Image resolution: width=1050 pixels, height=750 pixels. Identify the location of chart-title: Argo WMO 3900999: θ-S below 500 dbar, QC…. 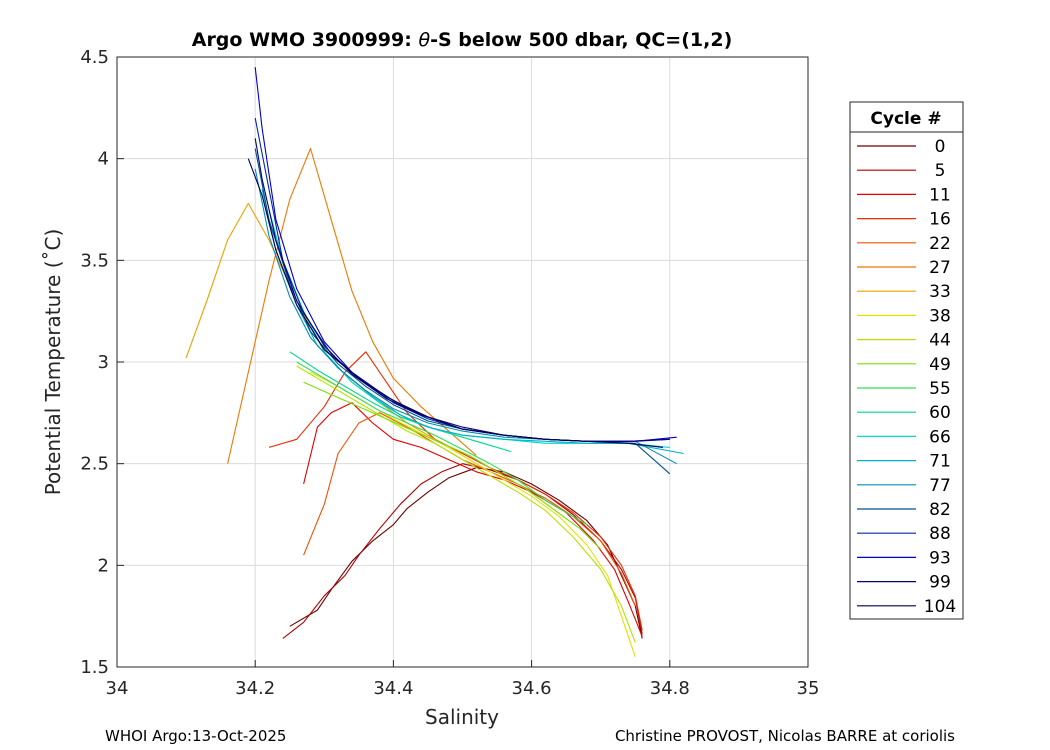
(462, 40).